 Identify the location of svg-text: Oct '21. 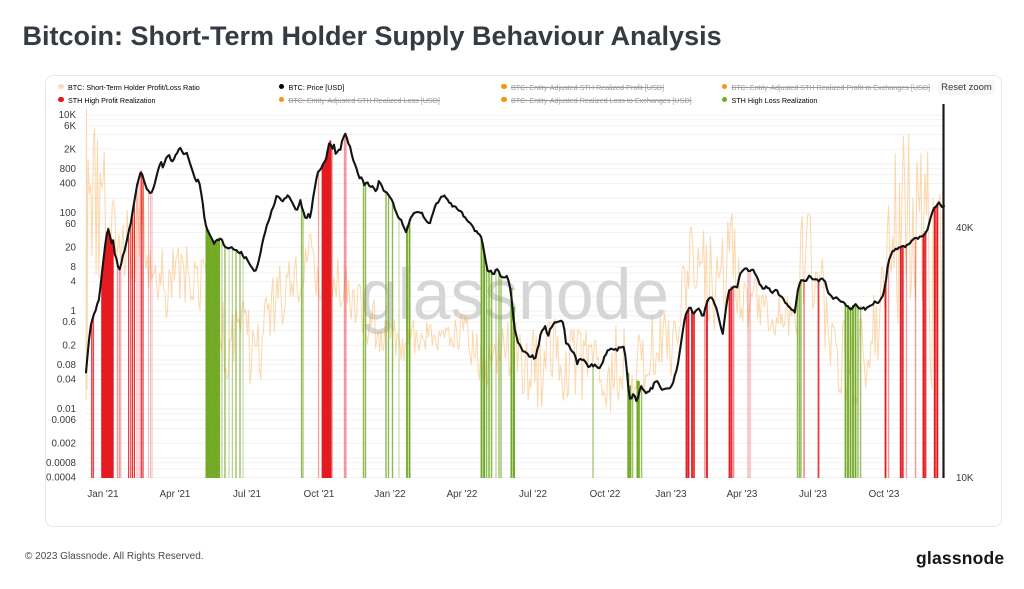
(319, 494).